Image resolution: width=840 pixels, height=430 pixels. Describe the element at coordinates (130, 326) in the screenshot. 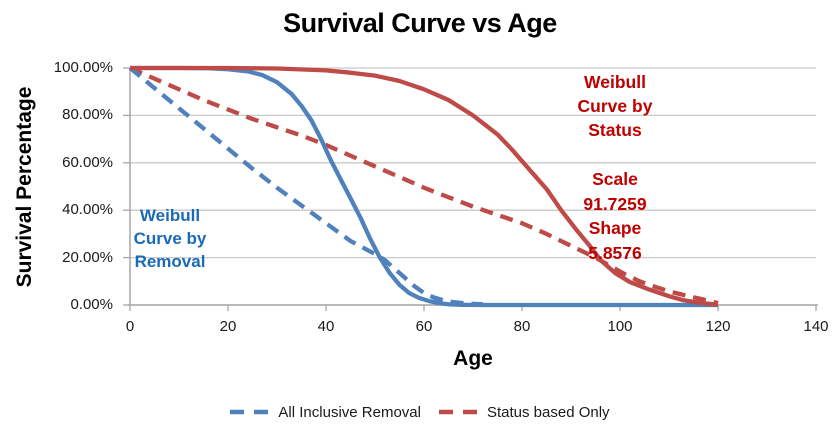

I see `x-tick-label: 0` at that location.